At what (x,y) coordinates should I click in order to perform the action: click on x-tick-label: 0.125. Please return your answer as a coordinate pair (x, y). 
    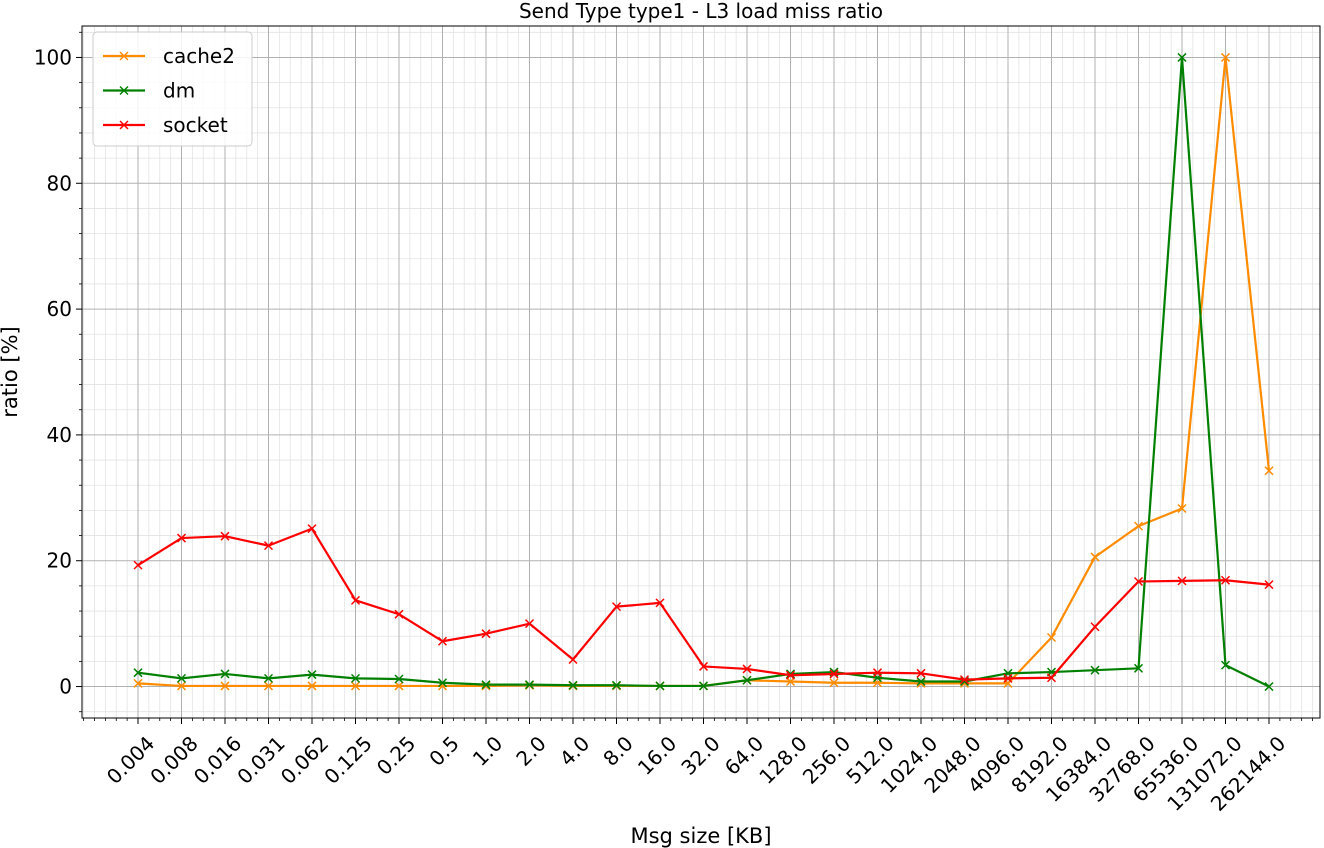
    Looking at the image, I should click on (347, 759).